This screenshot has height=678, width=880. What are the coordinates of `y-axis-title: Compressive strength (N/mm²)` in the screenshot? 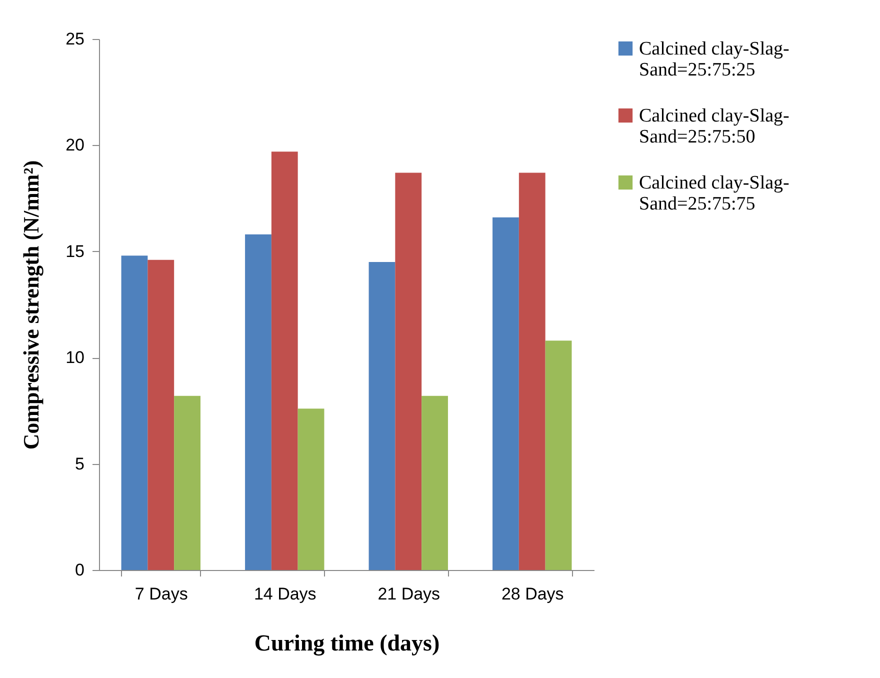 It's located at (31, 305).